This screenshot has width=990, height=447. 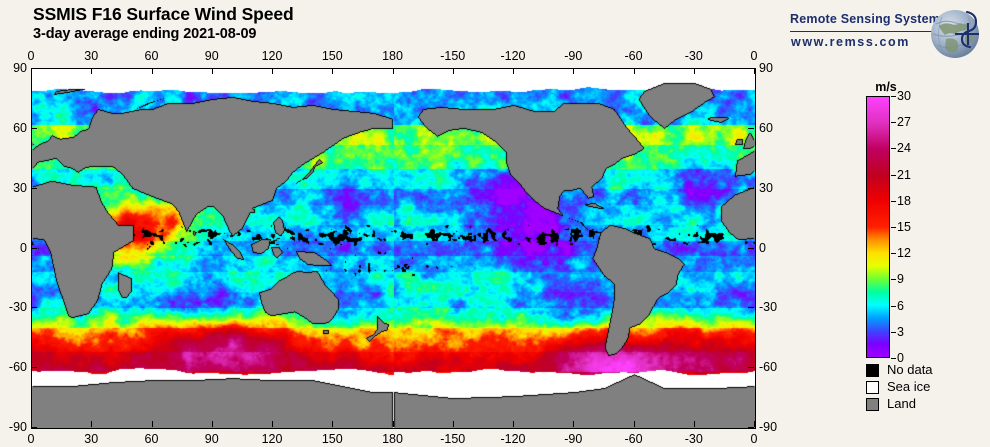 I want to click on legend-item-seaice: Sea ice, so click(x=926, y=387).